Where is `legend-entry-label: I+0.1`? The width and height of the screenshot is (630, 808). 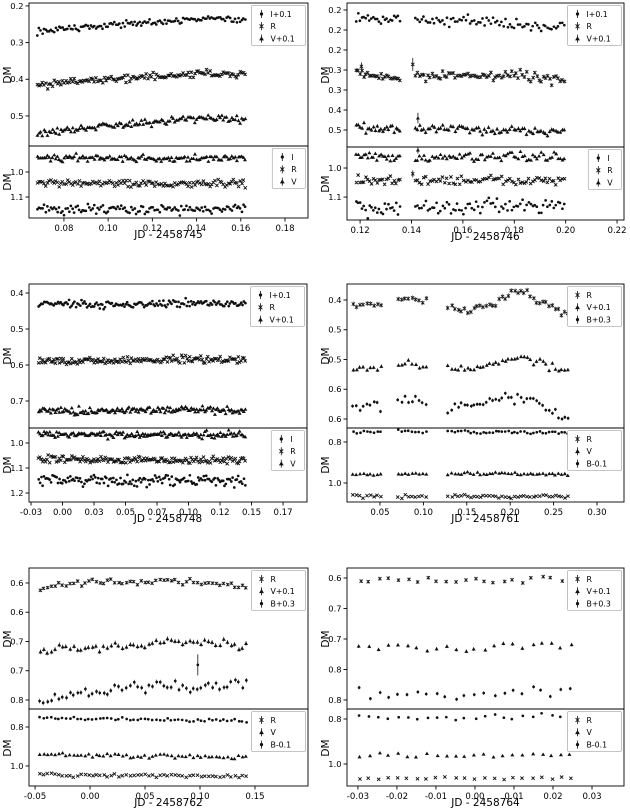
legend-entry-label: I+0.1 is located at coordinates (597, 14).